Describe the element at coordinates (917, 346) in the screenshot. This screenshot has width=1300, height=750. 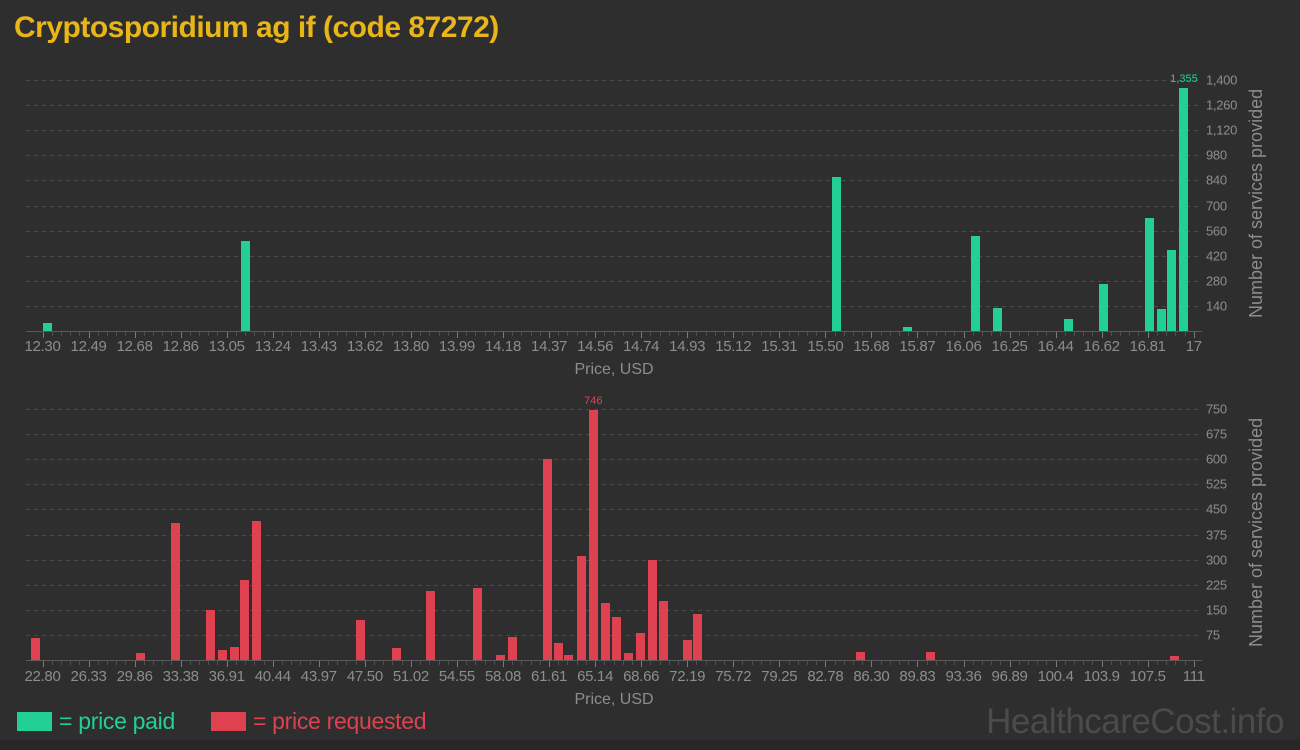
I see `x-tick-label: 15.87` at that location.